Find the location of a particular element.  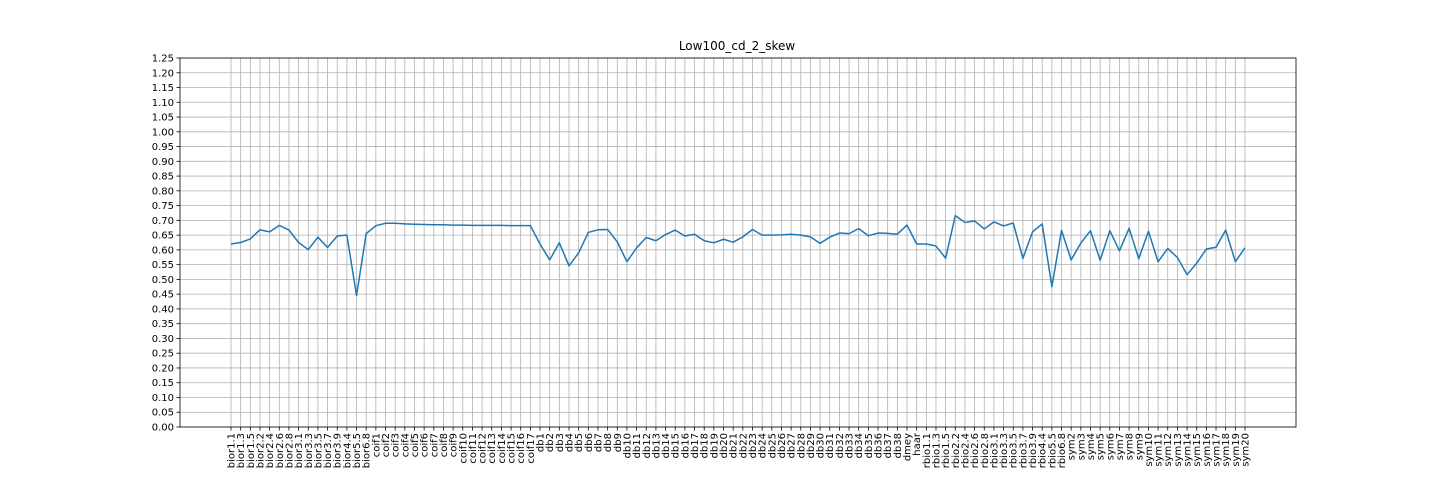

y-tick-label: 0.70 is located at coordinates (163, 221).